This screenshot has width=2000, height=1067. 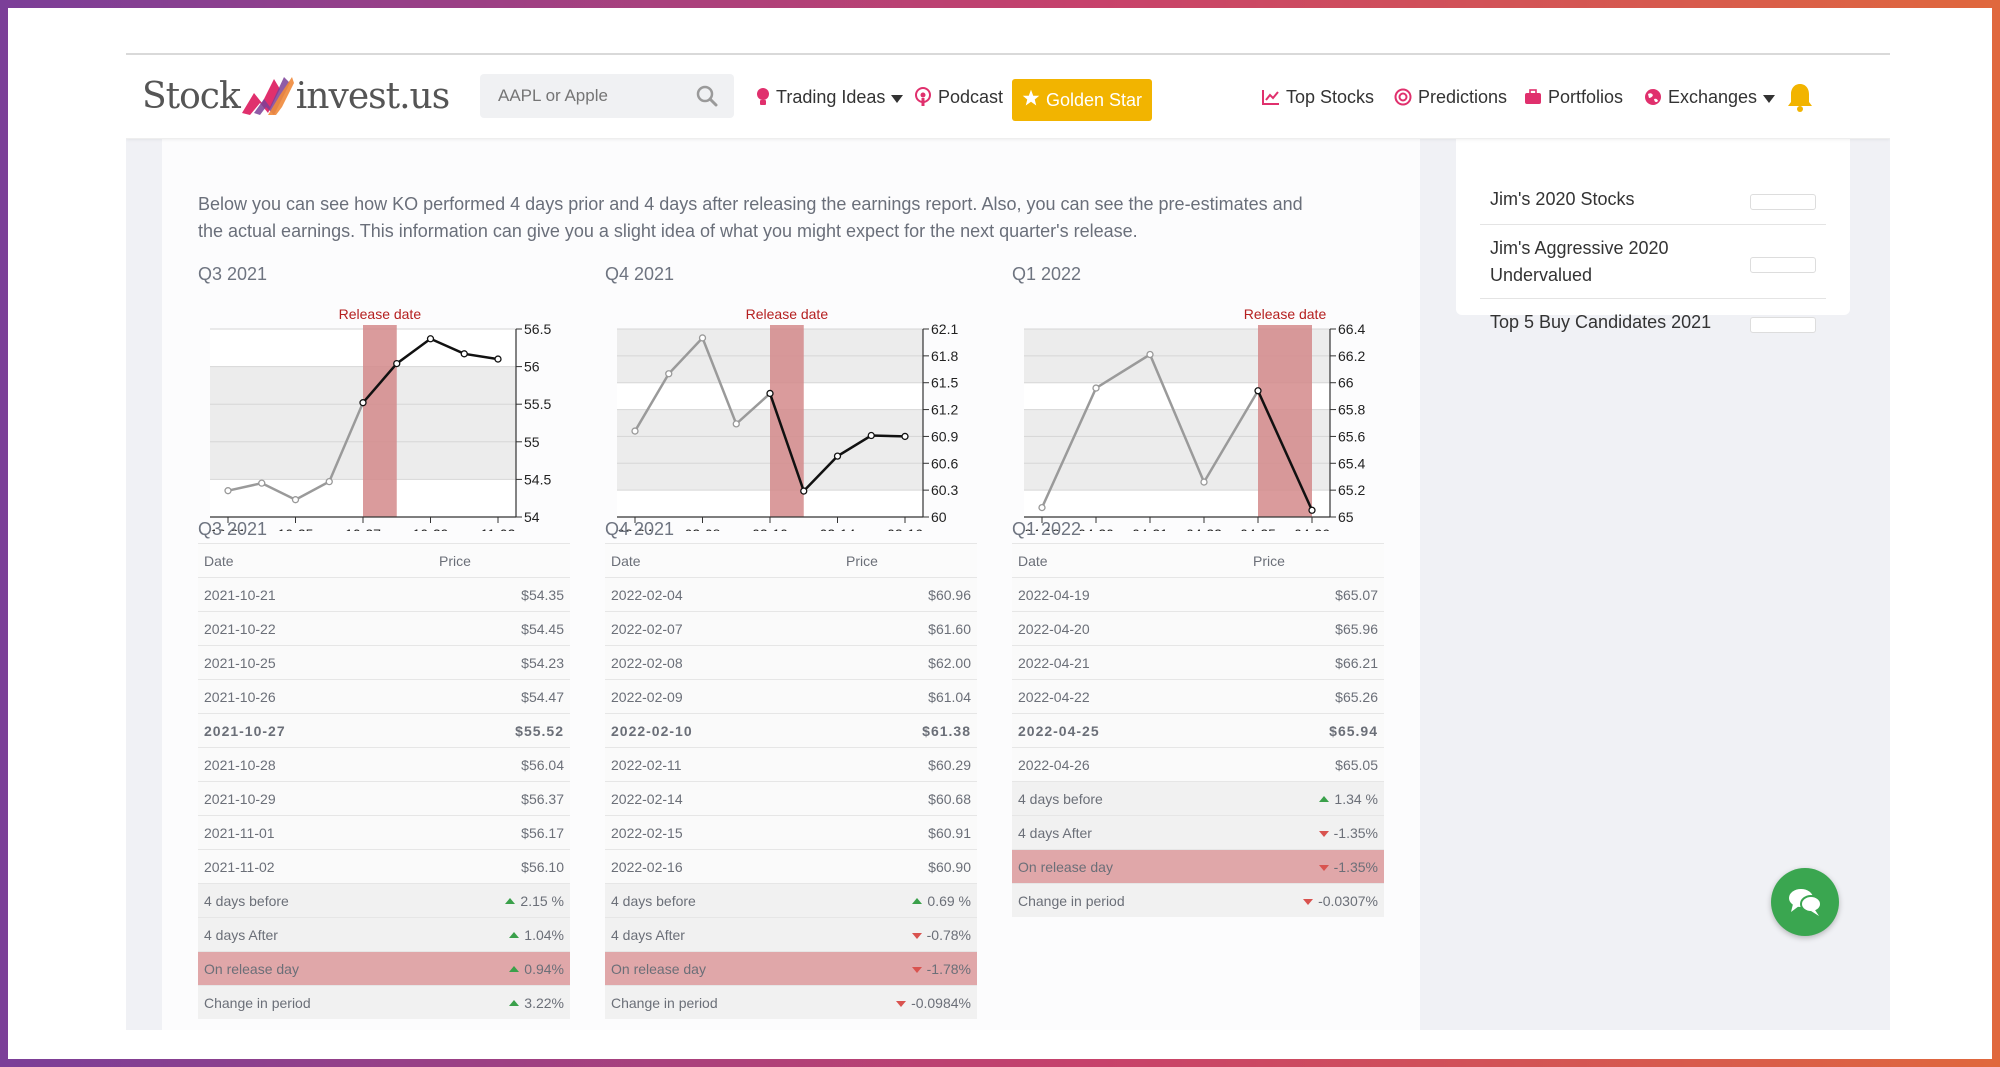 I want to click on nav-portfolios: Portfolios, so click(x=1573, y=97).